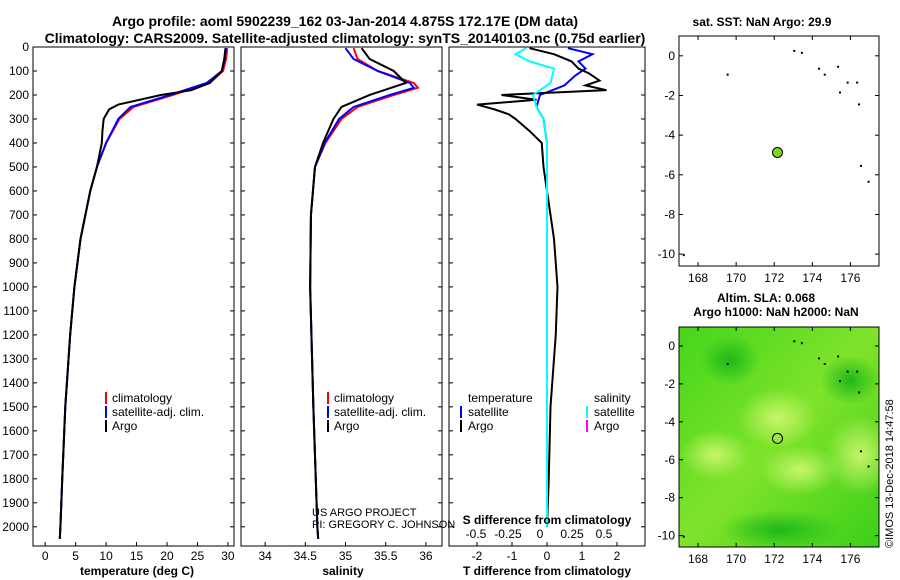 Image resolution: width=900 pixels, height=580 pixels. I want to click on series-line-t-satellite, so click(565, 287).